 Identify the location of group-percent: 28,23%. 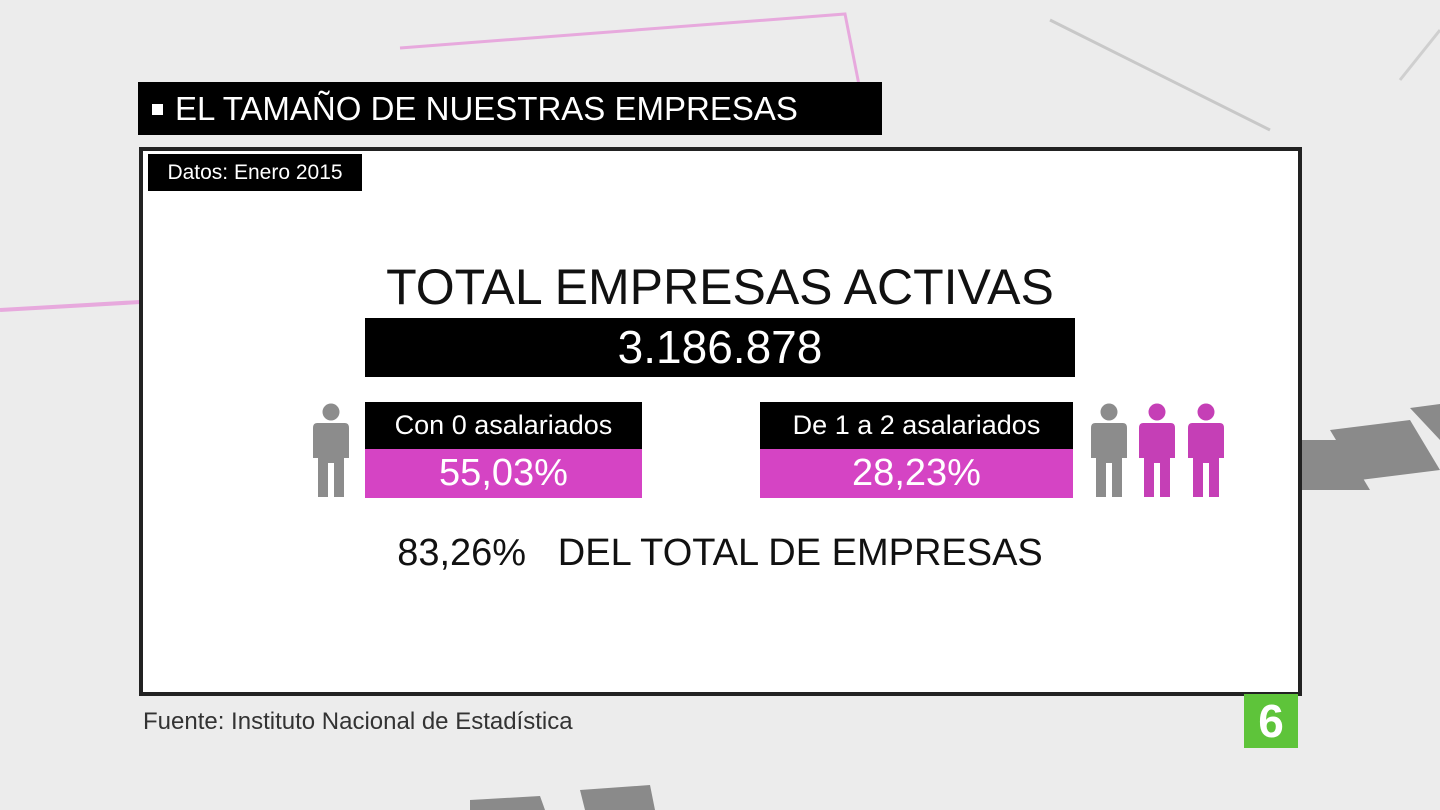
(916, 473).